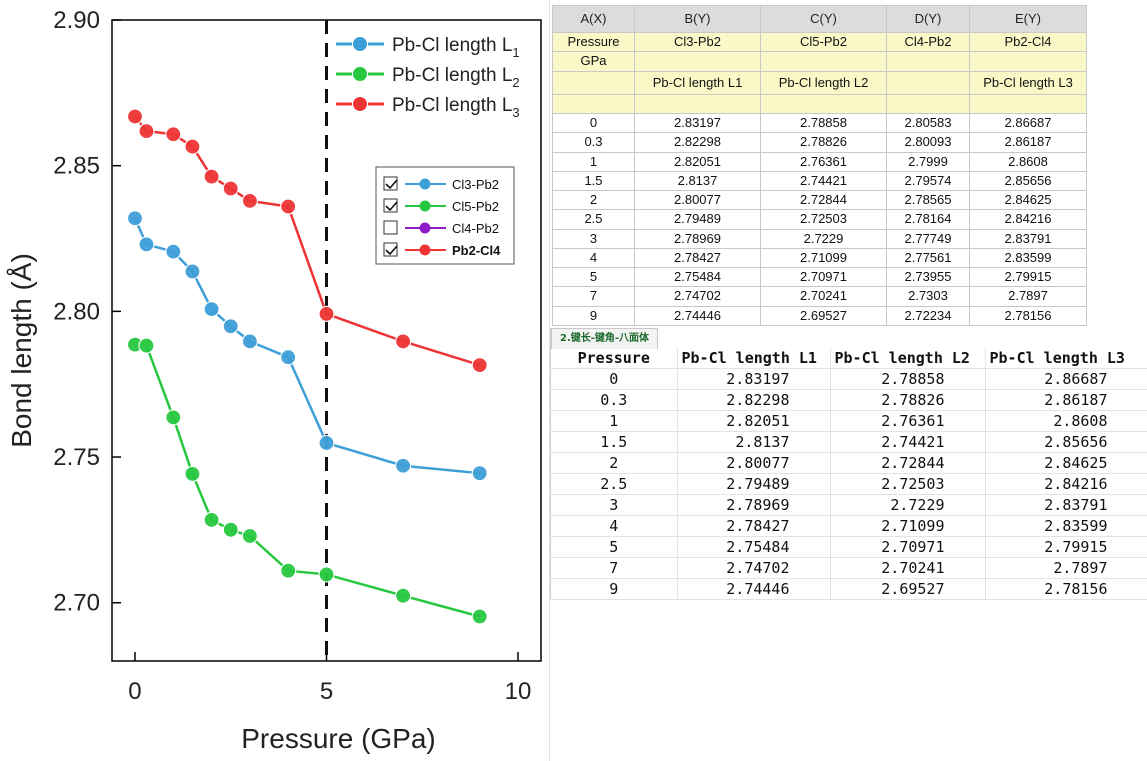 This screenshot has width=1147, height=761. Describe the element at coordinates (697, 142) in the screenshot. I see `worksheet-cell: 2.82298` at that location.